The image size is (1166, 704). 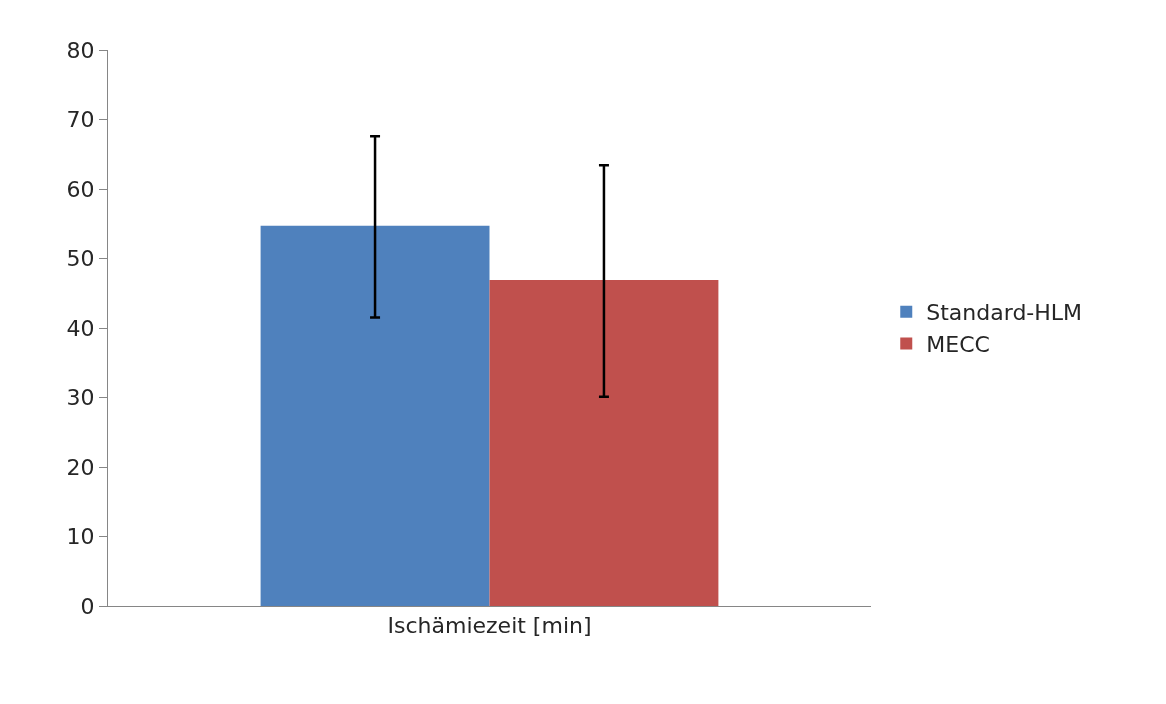 What do you see at coordinates (489, 626) in the screenshot?
I see `x-tick-label: Ischämiezeit [min]` at bounding box center [489, 626].